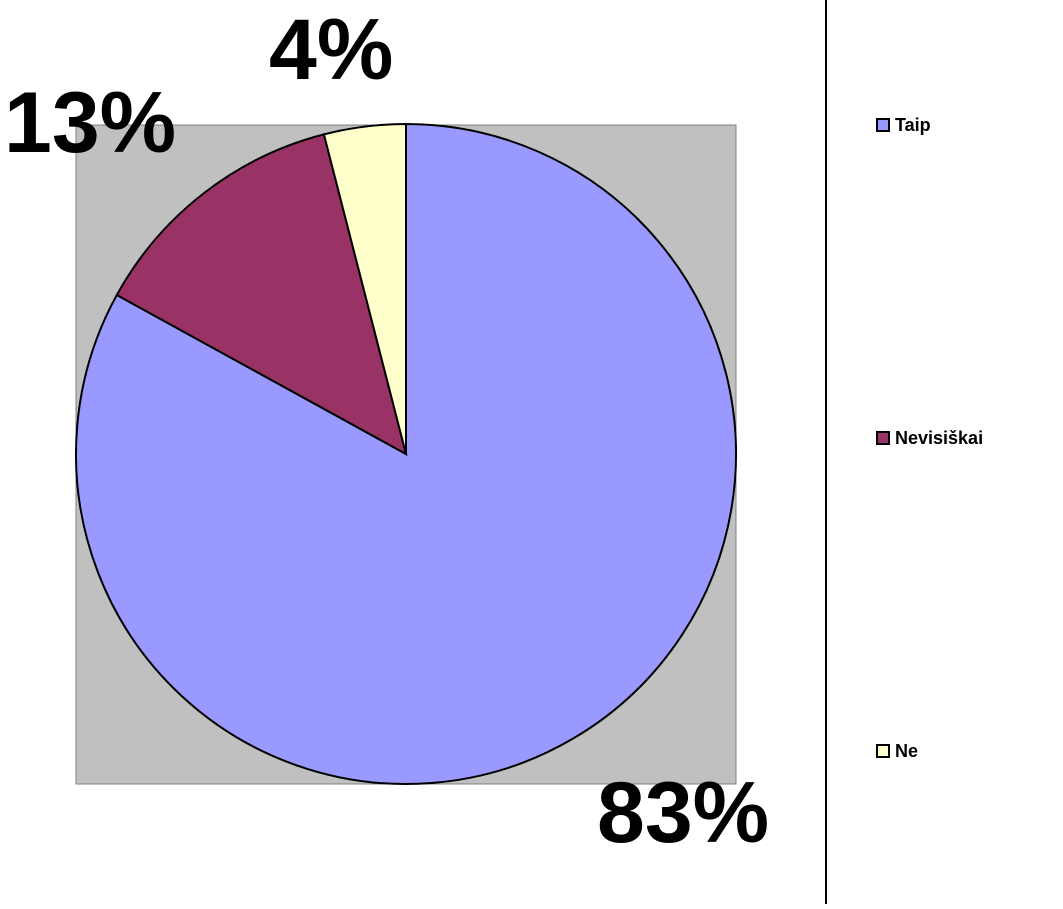 Image resolution: width=1063 pixels, height=909 pixels. What do you see at coordinates (683, 813) in the screenshot?
I see `data-label-taip: 83%` at bounding box center [683, 813].